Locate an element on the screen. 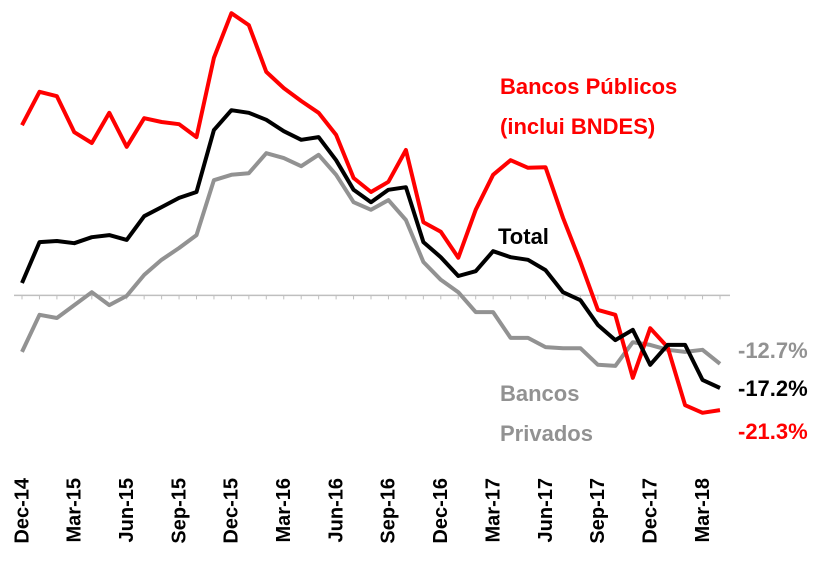 The image size is (833, 576). value-label: -12.7% is located at coordinates (773, 350).